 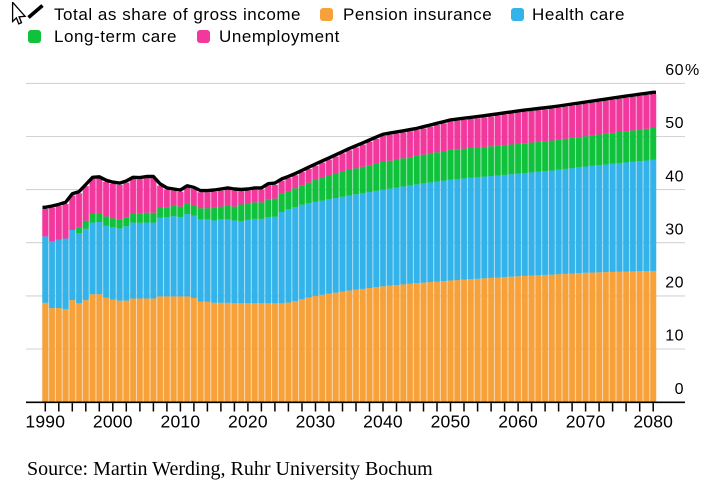 What do you see at coordinates (674, 176) in the screenshot?
I see `svg-text: 40` at bounding box center [674, 176].